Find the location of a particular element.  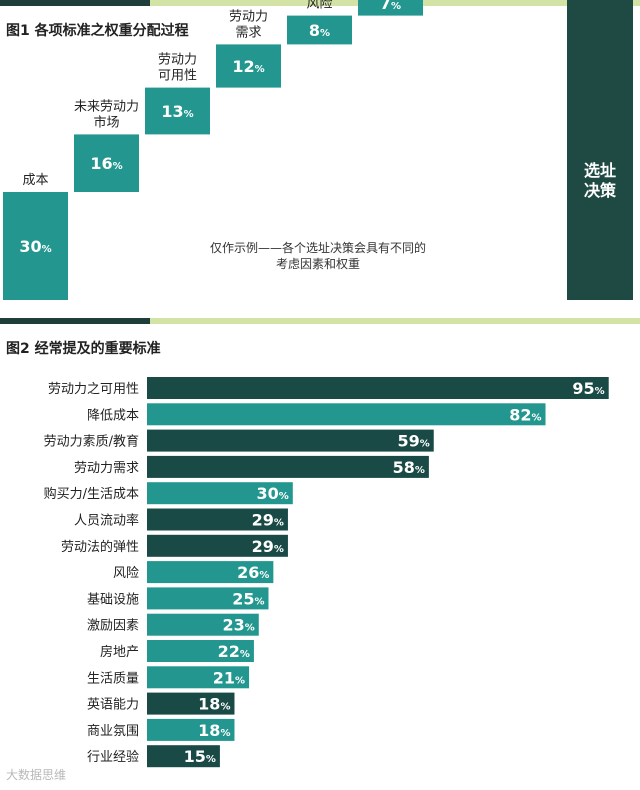

bar-value-label: 22% is located at coordinates (234, 651).